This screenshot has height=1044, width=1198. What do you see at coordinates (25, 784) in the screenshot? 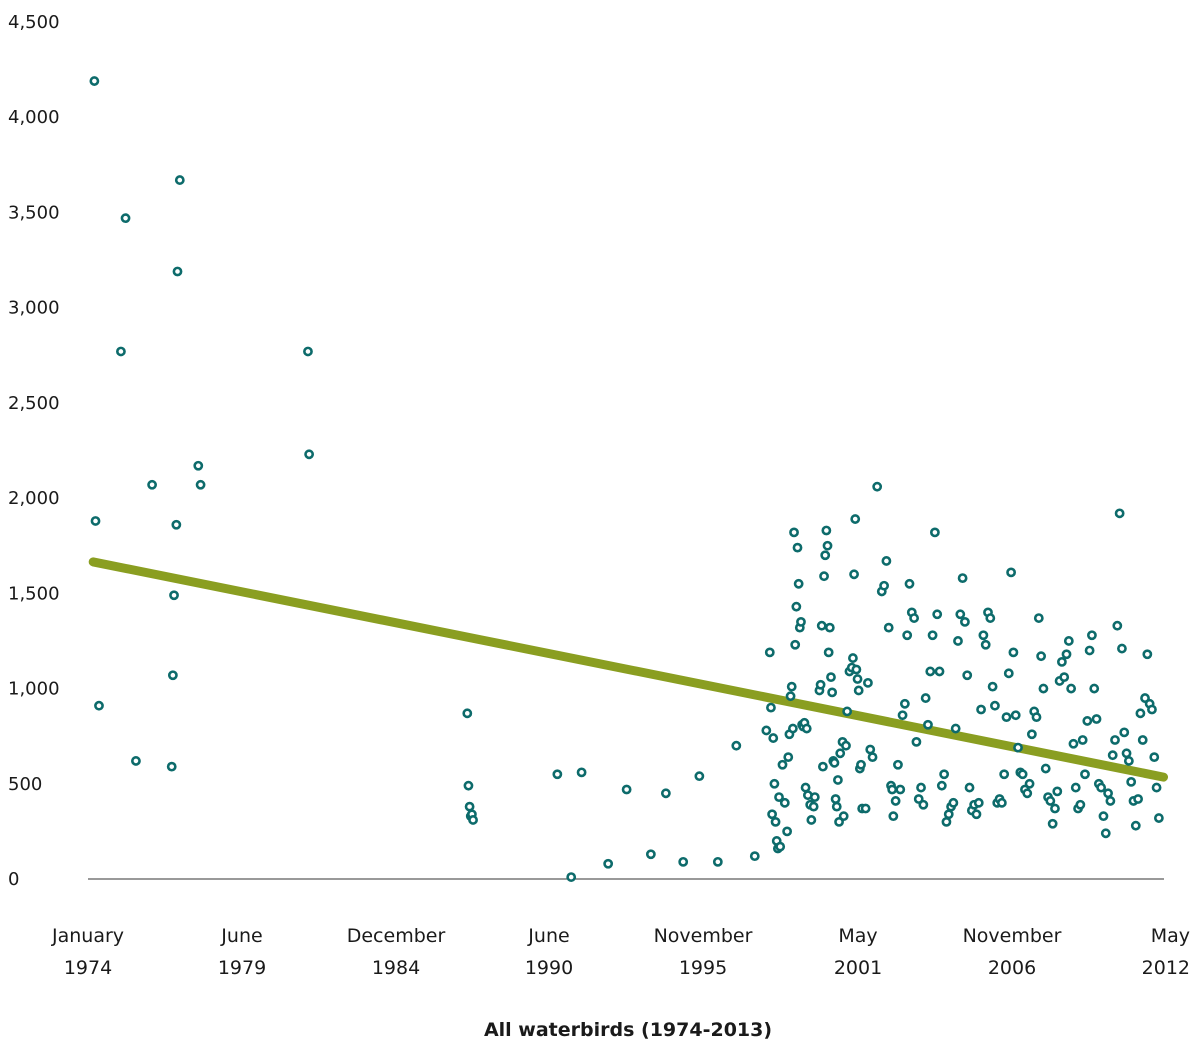
I see `y-tick-label: 500` at bounding box center [25, 784].